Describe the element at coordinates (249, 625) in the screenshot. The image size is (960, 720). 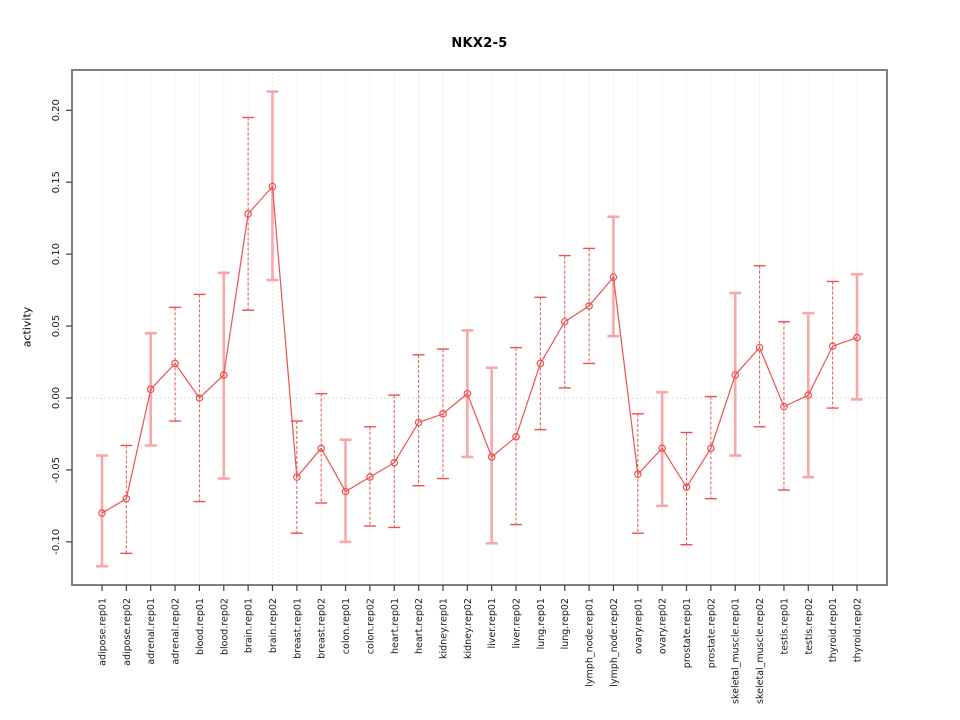
I see `x-tick-label: brain.rep01` at that location.